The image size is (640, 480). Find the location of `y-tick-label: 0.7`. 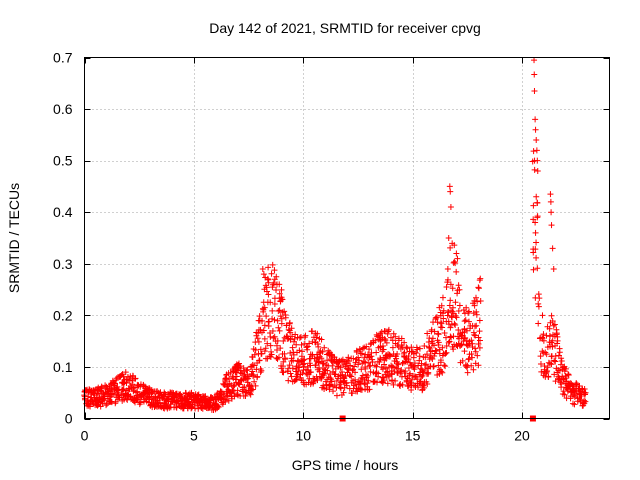

y-tick-label: 0.7 is located at coordinates (63, 58).